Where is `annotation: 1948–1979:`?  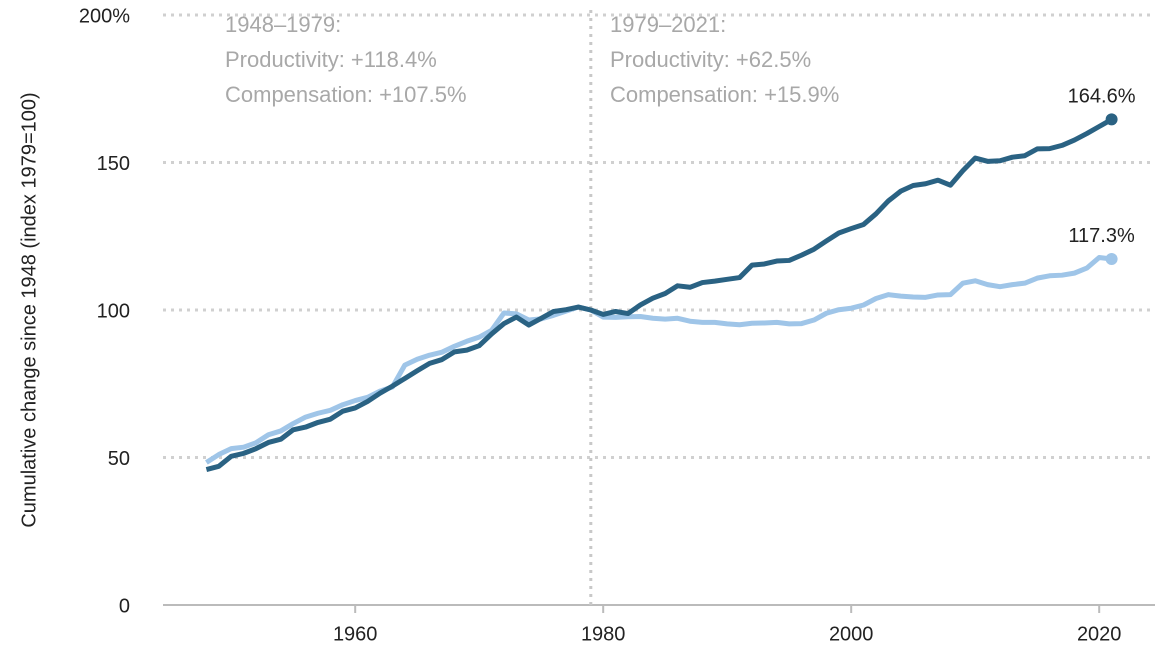 annotation: 1948–1979: is located at coordinates (283, 24).